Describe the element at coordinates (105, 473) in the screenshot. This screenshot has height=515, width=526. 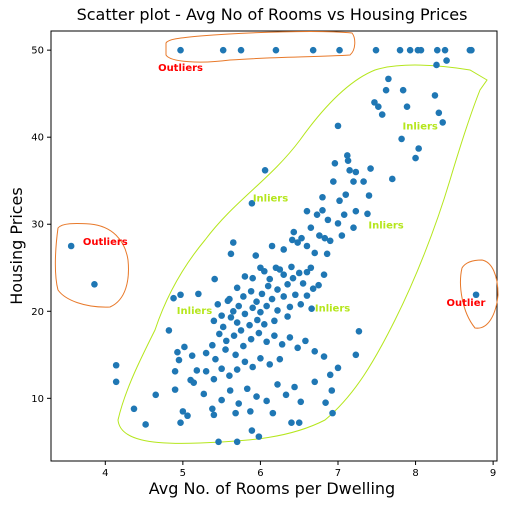
I see `x-tick-label: 4` at that location.